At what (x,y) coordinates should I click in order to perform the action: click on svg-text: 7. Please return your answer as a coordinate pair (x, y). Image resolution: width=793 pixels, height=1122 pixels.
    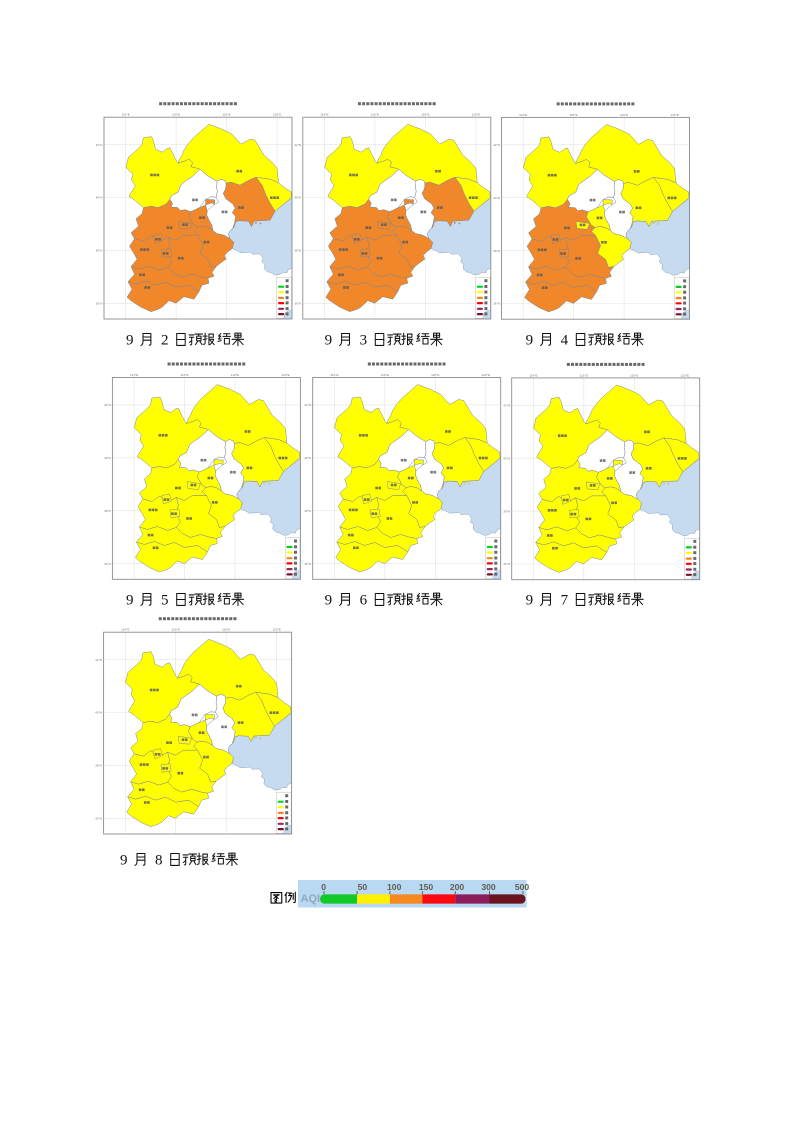
    Looking at the image, I should click on (565, 601).